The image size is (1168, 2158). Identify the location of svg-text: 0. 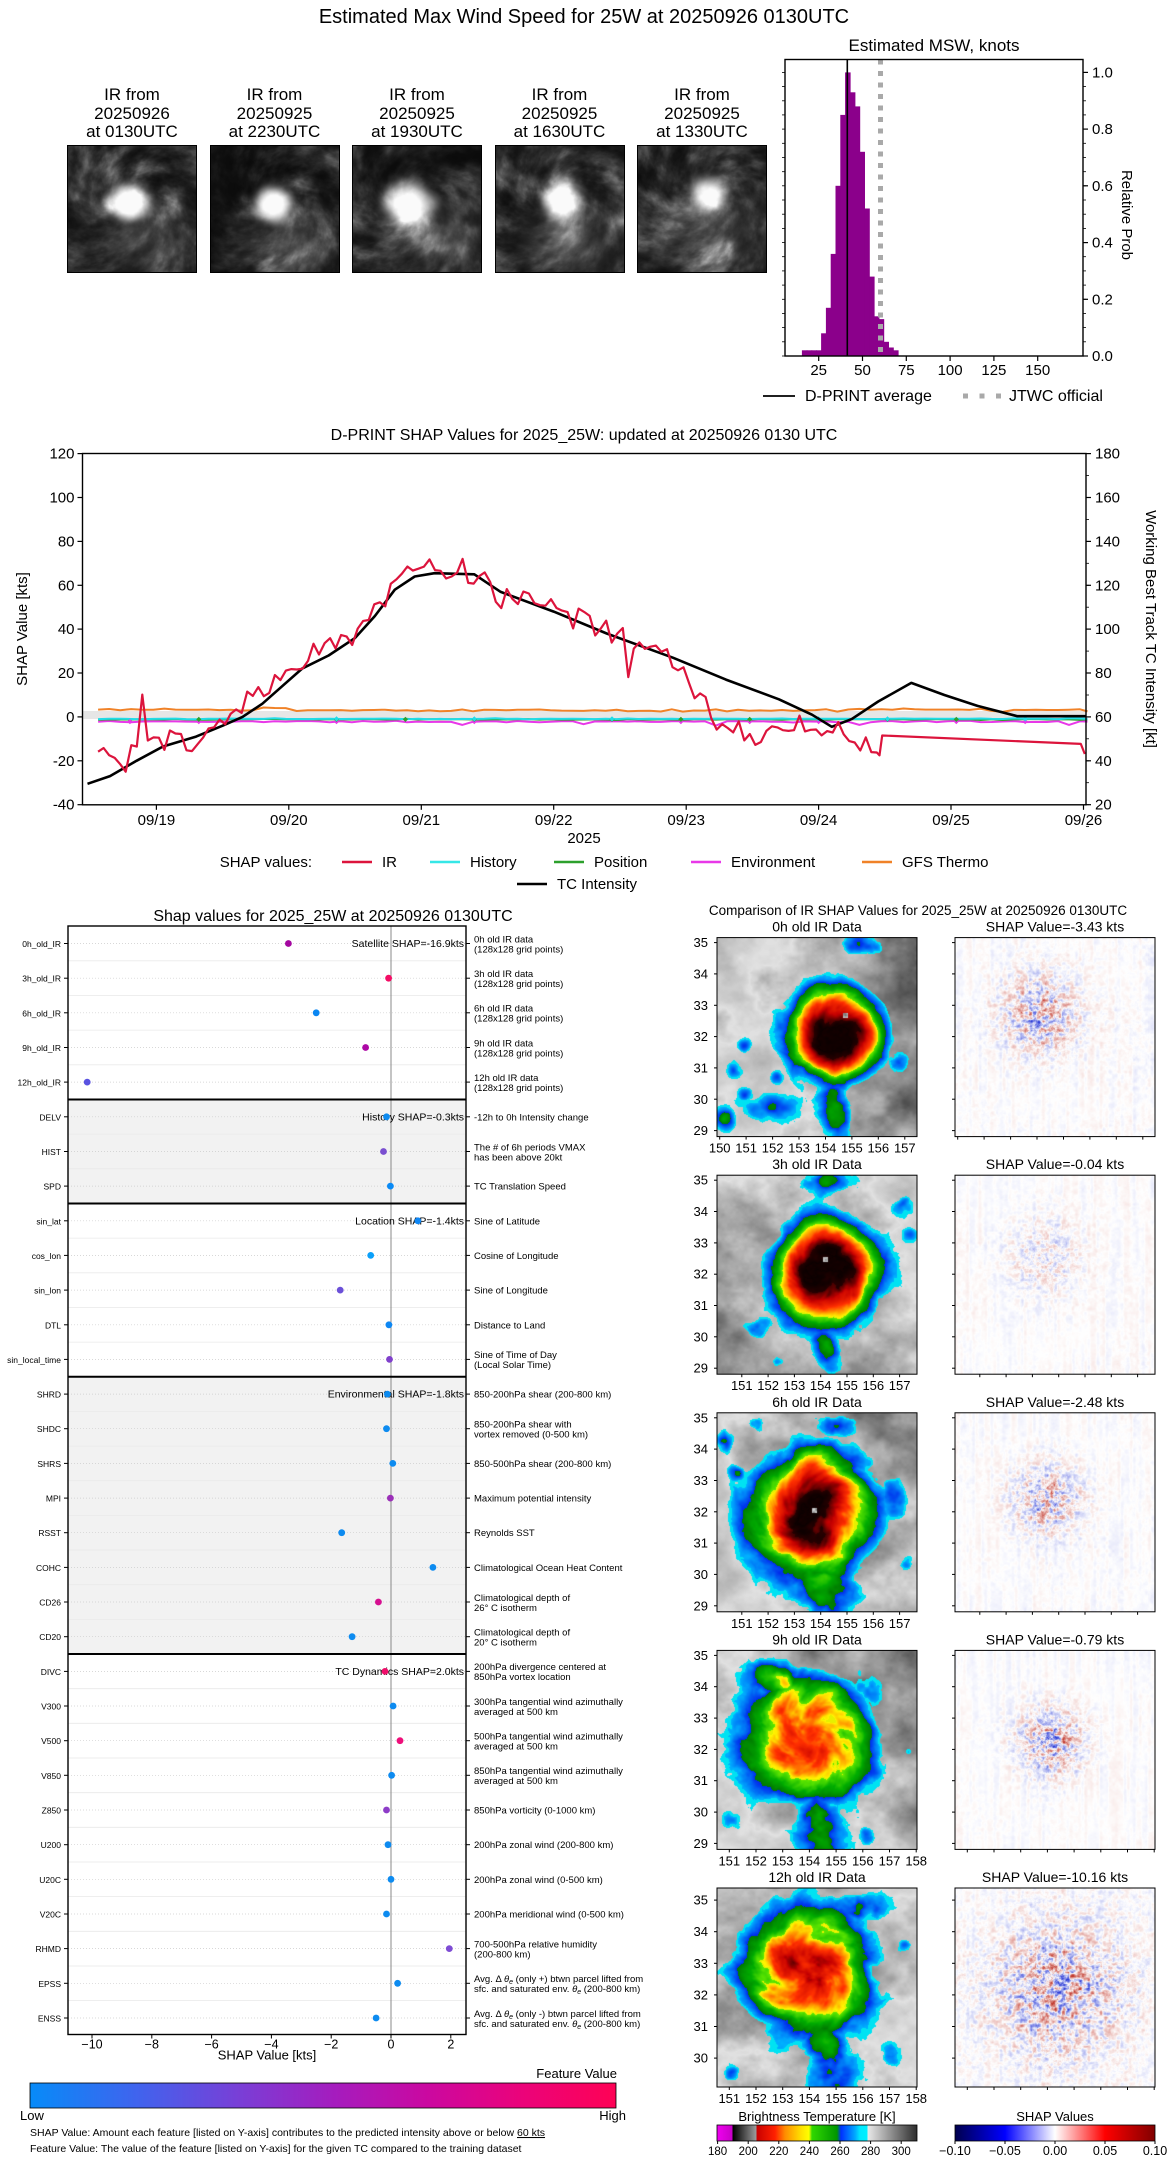
(391, 2045).